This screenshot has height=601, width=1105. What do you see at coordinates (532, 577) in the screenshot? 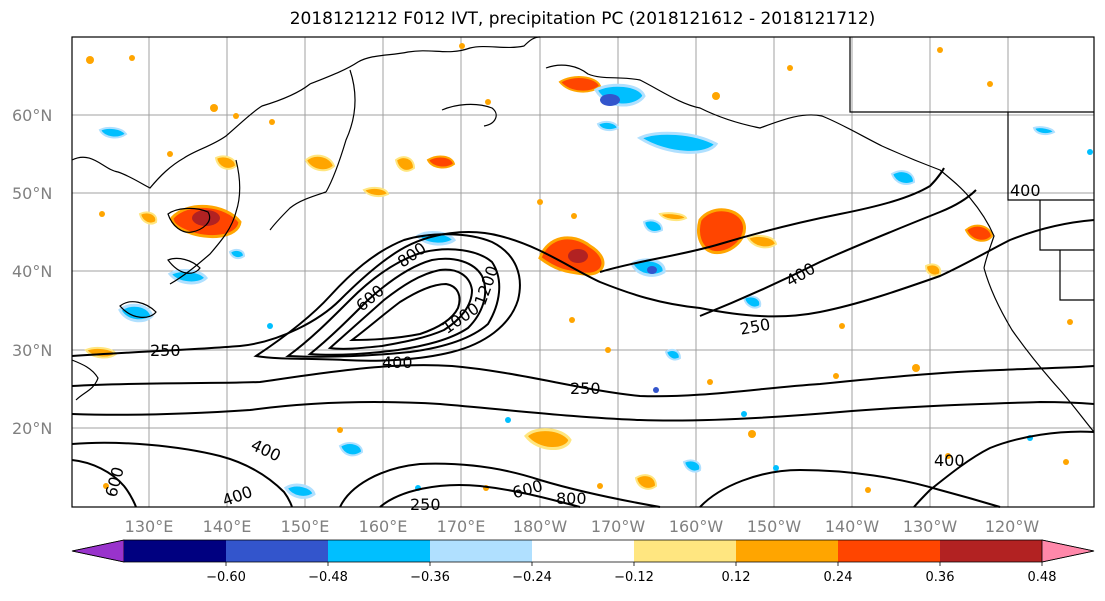
I see `colorbar-label: −0.24` at bounding box center [532, 577].